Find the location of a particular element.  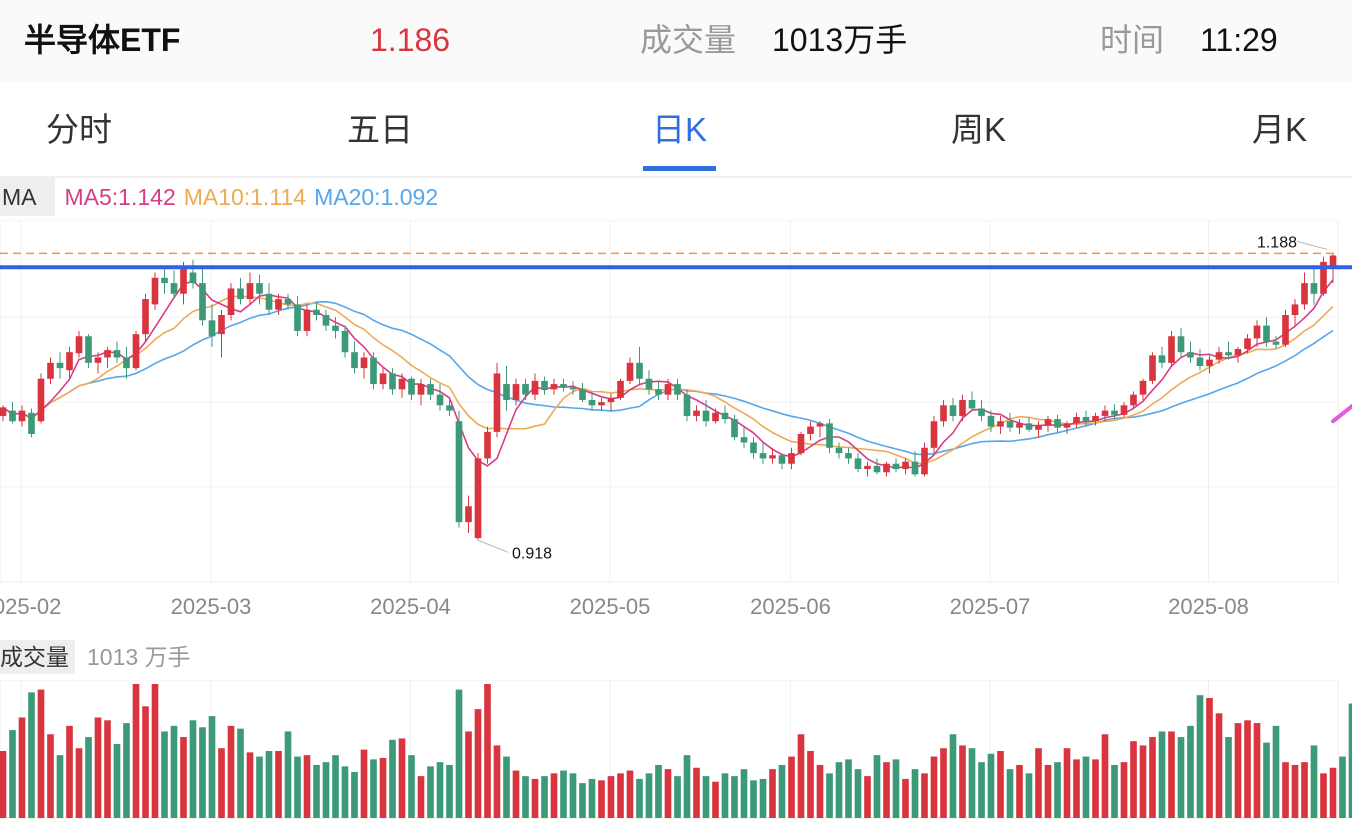

ma-indicator-button: MA is located at coordinates (27, 197).